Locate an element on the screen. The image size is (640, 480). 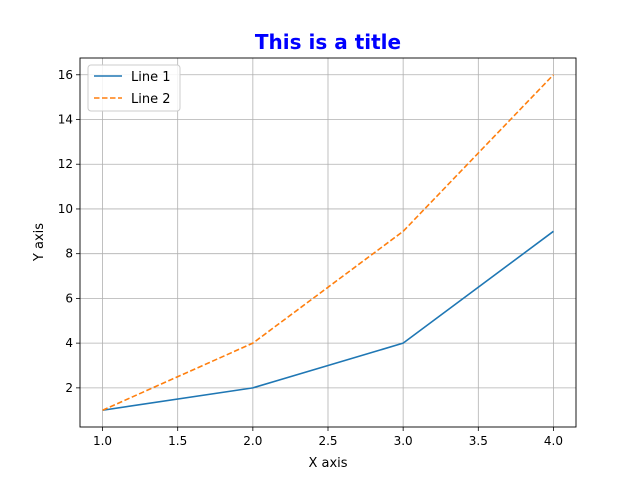
x-axis: 1.0 1.5 2.0 2.5 3.0 3.5 4.0 is located at coordinates (328, 437).